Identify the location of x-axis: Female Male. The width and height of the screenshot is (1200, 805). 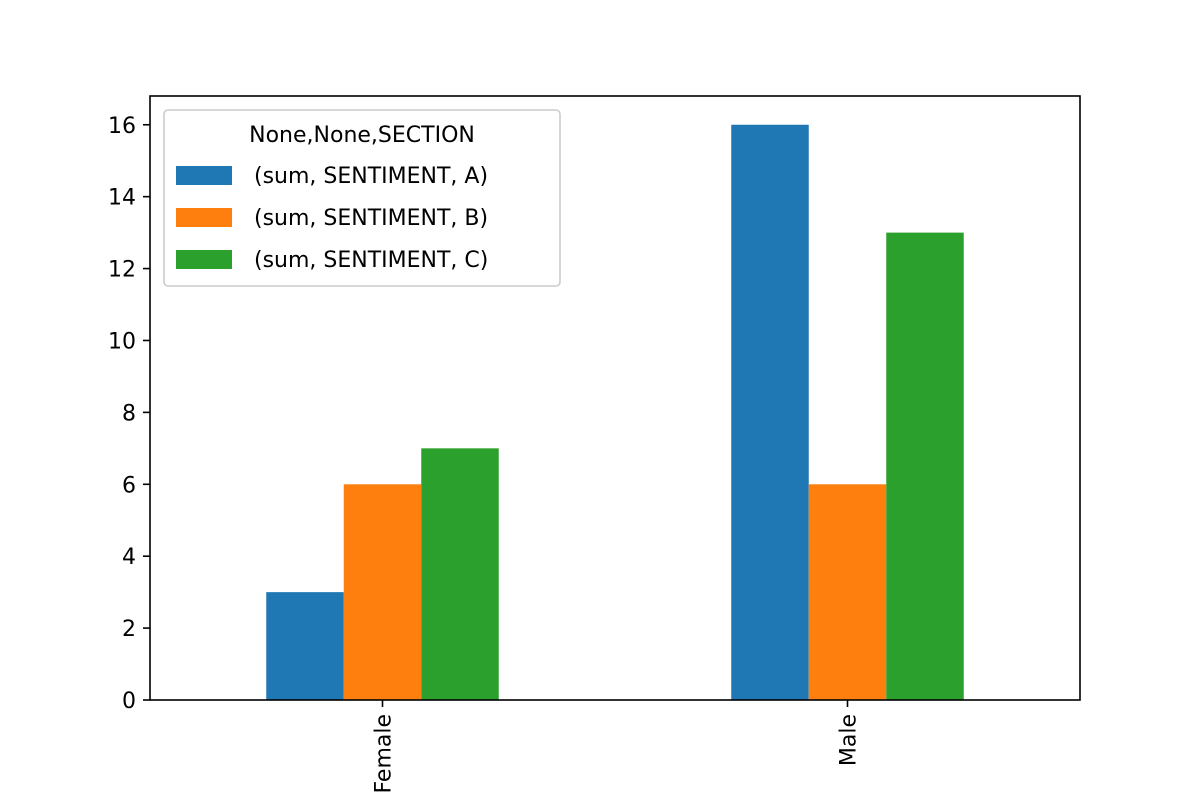
(617, 747).